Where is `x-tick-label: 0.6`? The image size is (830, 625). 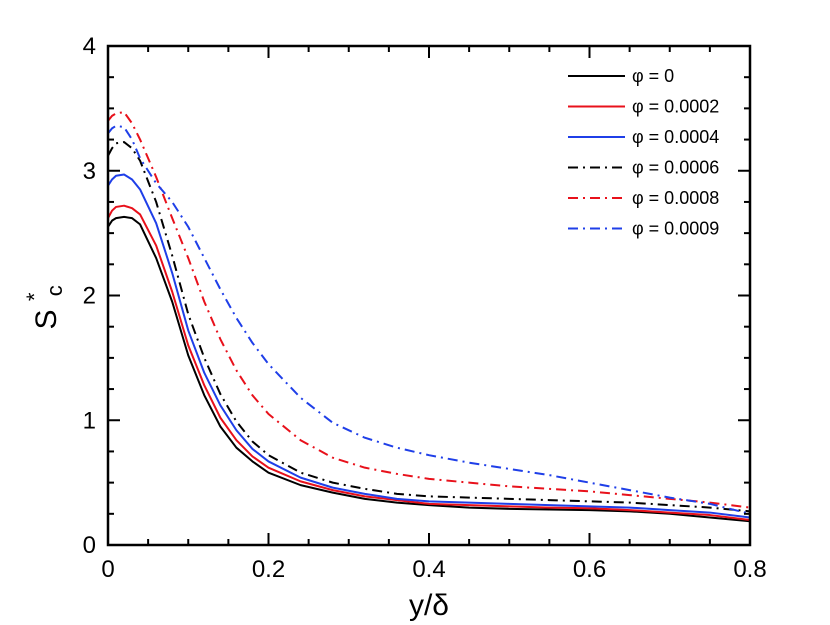 x-tick-label: 0.6 is located at coordinates (589, 569).